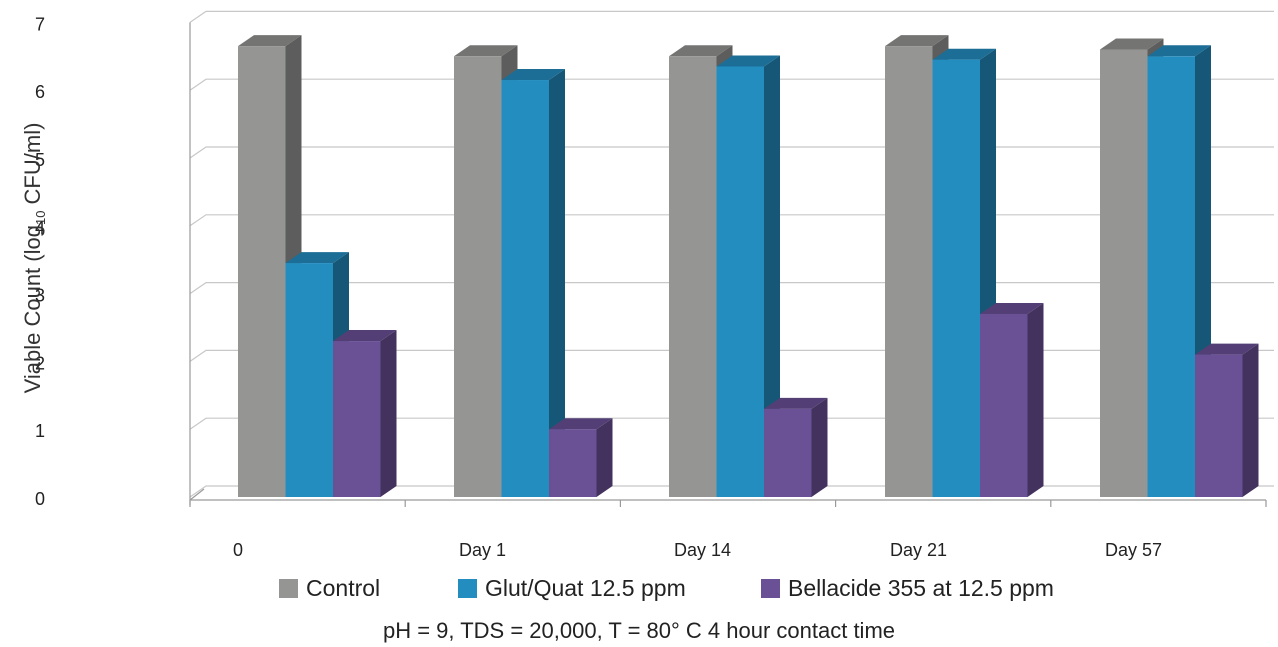  I want to click on legend-label-glut-quat: Glut/Quat 12.5 ppm, so click(585, 588).